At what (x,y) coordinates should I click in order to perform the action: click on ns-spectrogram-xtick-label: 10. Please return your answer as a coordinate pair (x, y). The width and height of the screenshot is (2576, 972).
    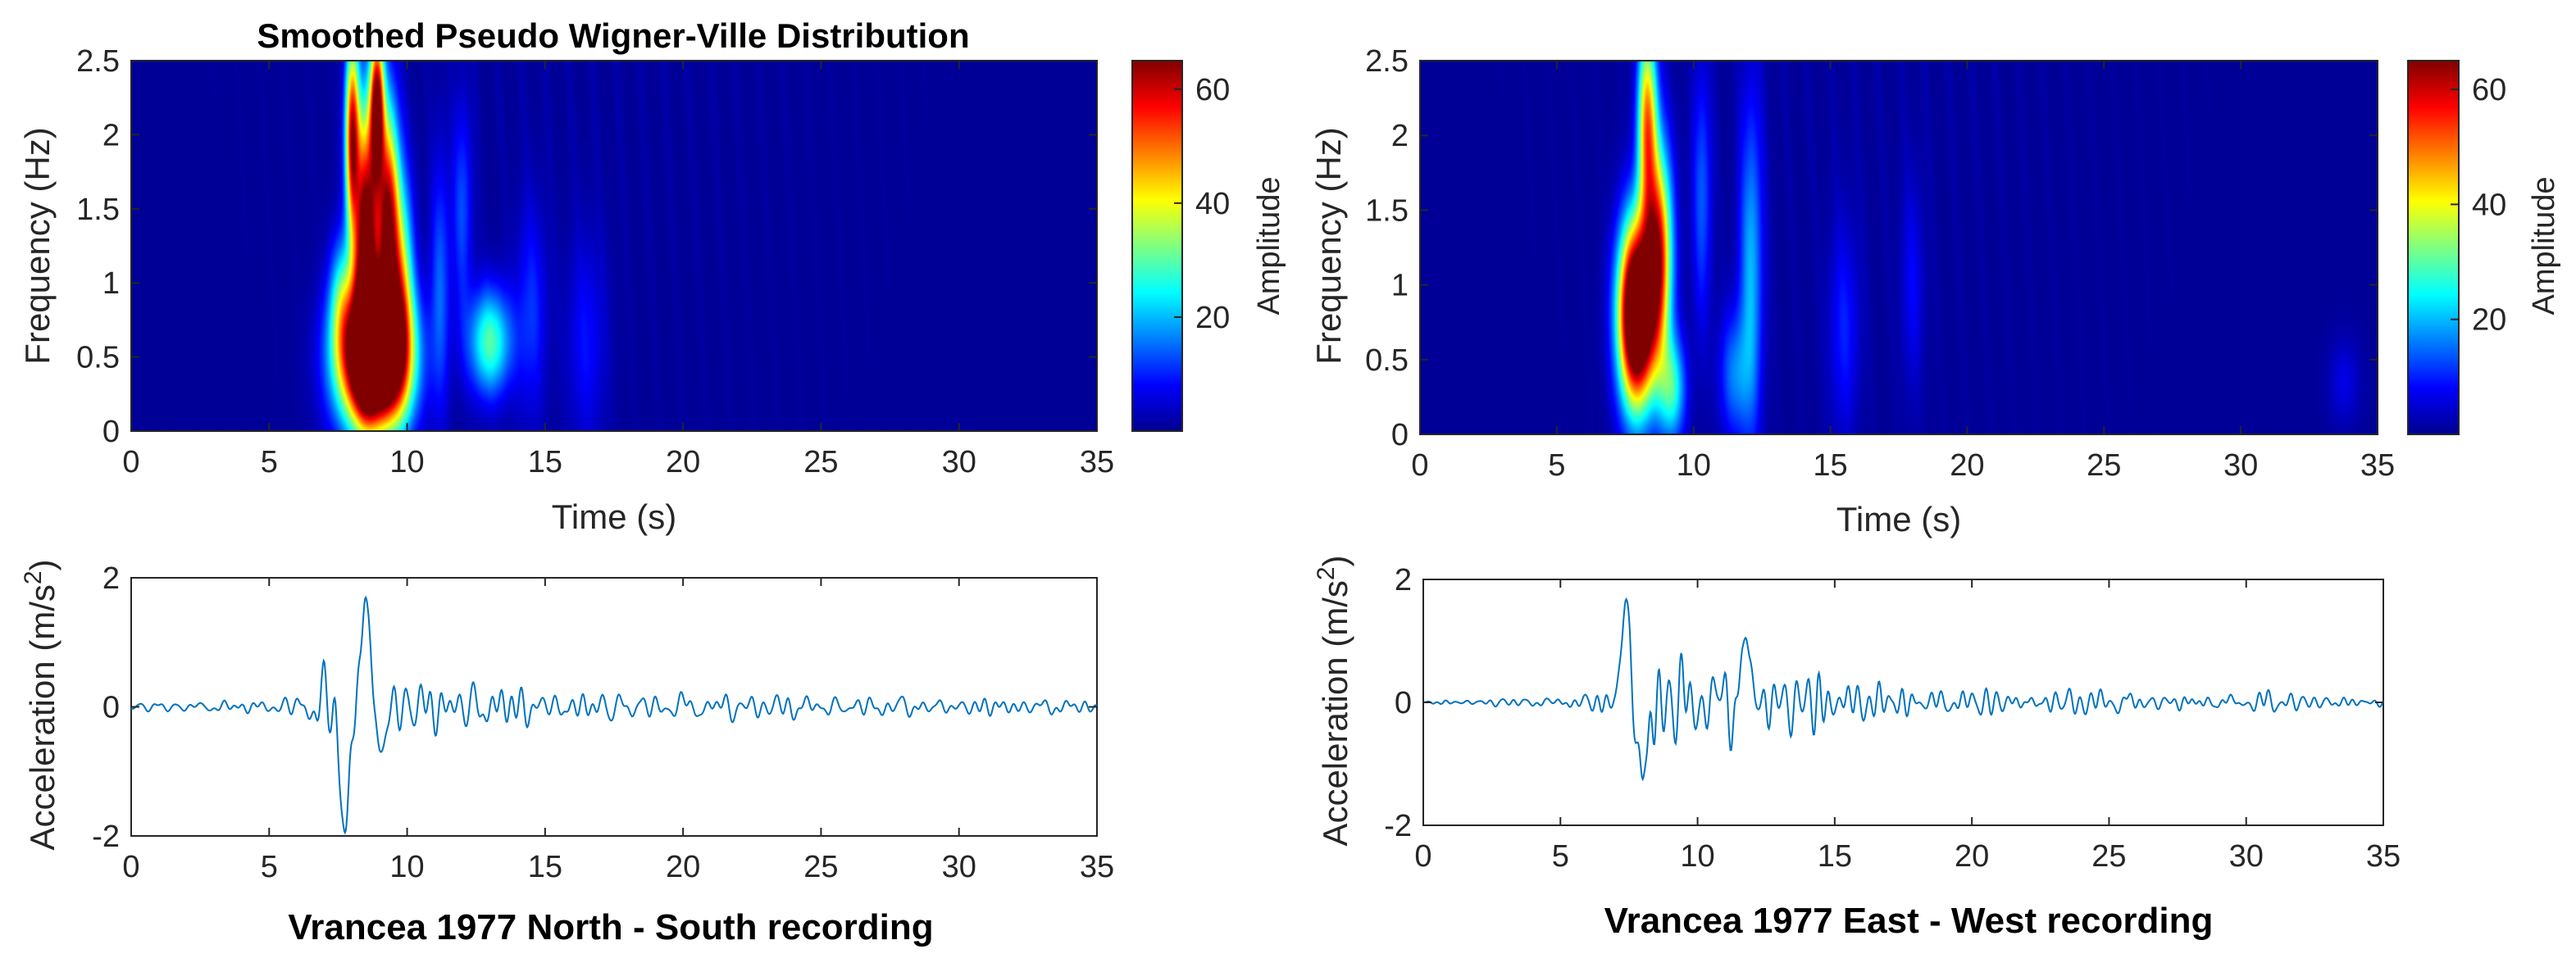
    Looking at the image, I should click on (406, 462).